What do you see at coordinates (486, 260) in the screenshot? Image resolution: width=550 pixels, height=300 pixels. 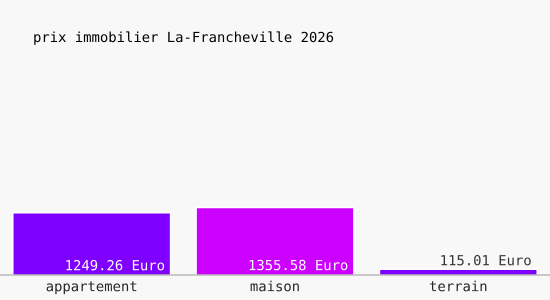 I see `data-label: 115.01 Euro` at bounding box center [486, 260].